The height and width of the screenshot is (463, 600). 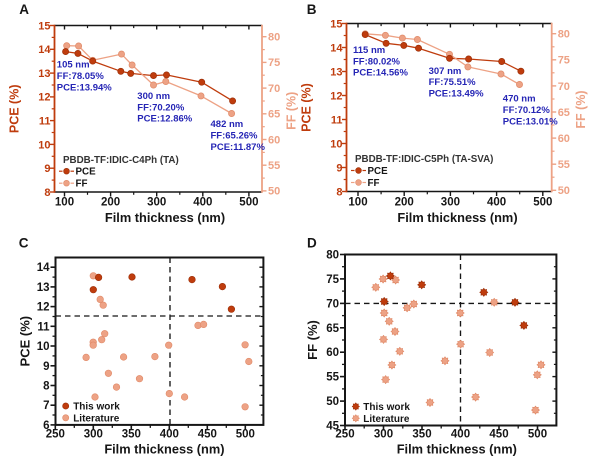 What do you see at coordinates (424, 159) in the screenshot?
I see `svg-text: PBDB-TF:IDIC-C5Ph (TA-SVA)` at bounding box center [424, 159].